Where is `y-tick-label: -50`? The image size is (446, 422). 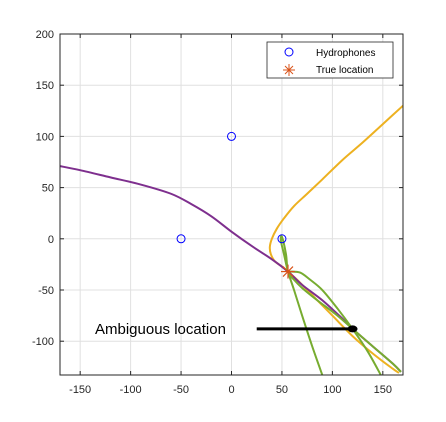 y-tick-label: -50 is located at coordinates (46, 291).